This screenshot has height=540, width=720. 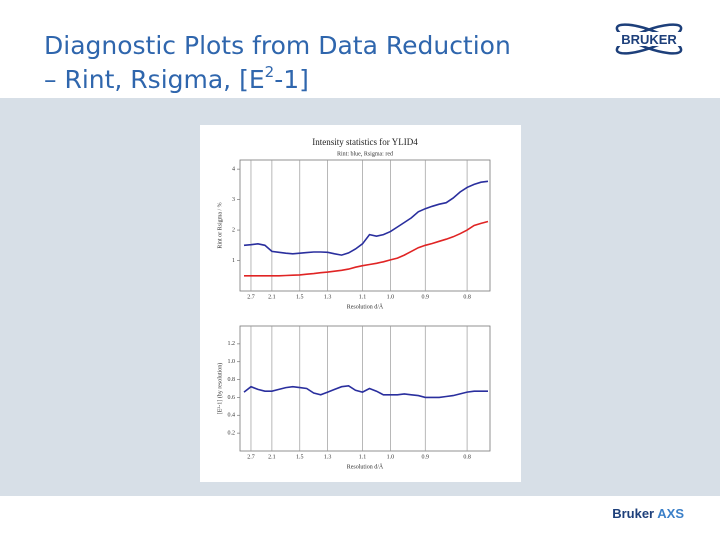 What do you see at coordinates (232, 362) in the screenshot?
I see `y-tick-label: 1.0` at bounding box center [232, 362].